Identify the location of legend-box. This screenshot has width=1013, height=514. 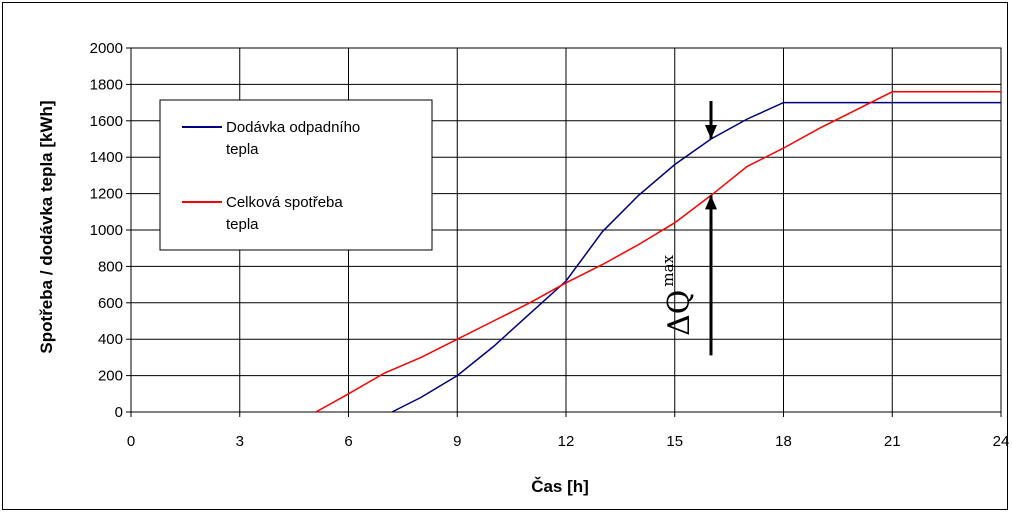
(296, 175).